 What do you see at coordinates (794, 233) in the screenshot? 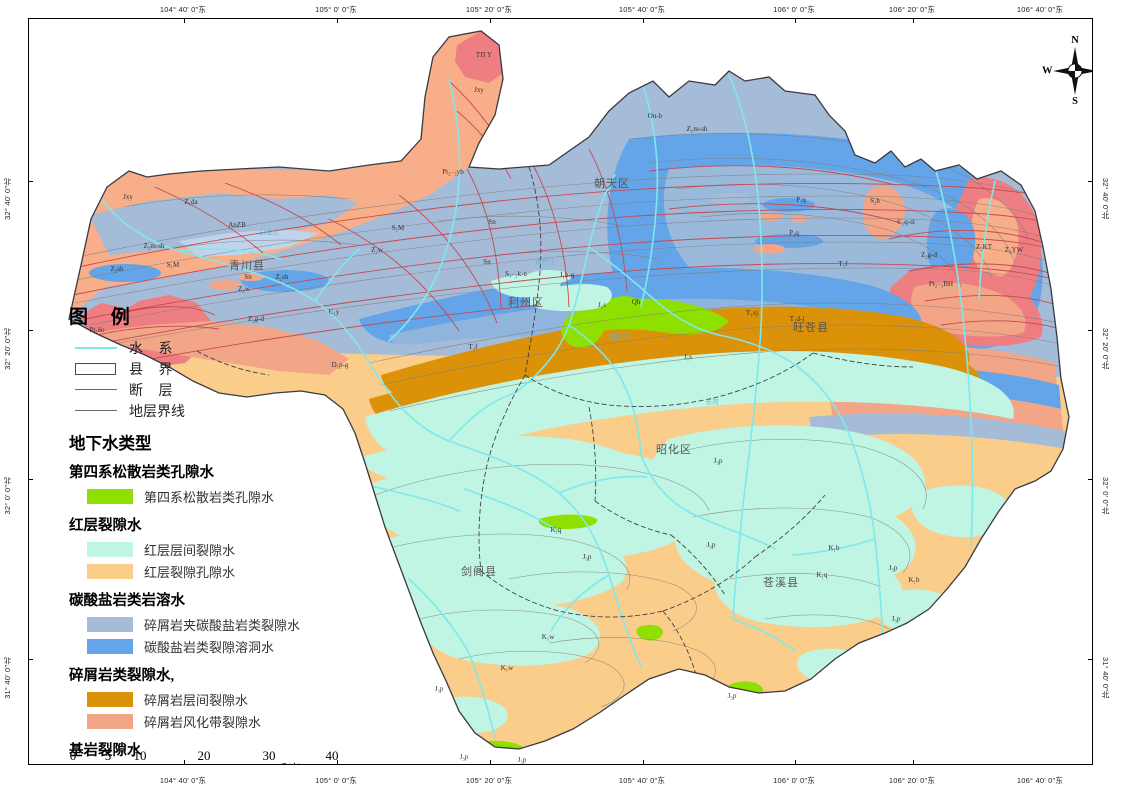
I see `geology-unit-label-29: P₁q` at bounding box center [794, 233].